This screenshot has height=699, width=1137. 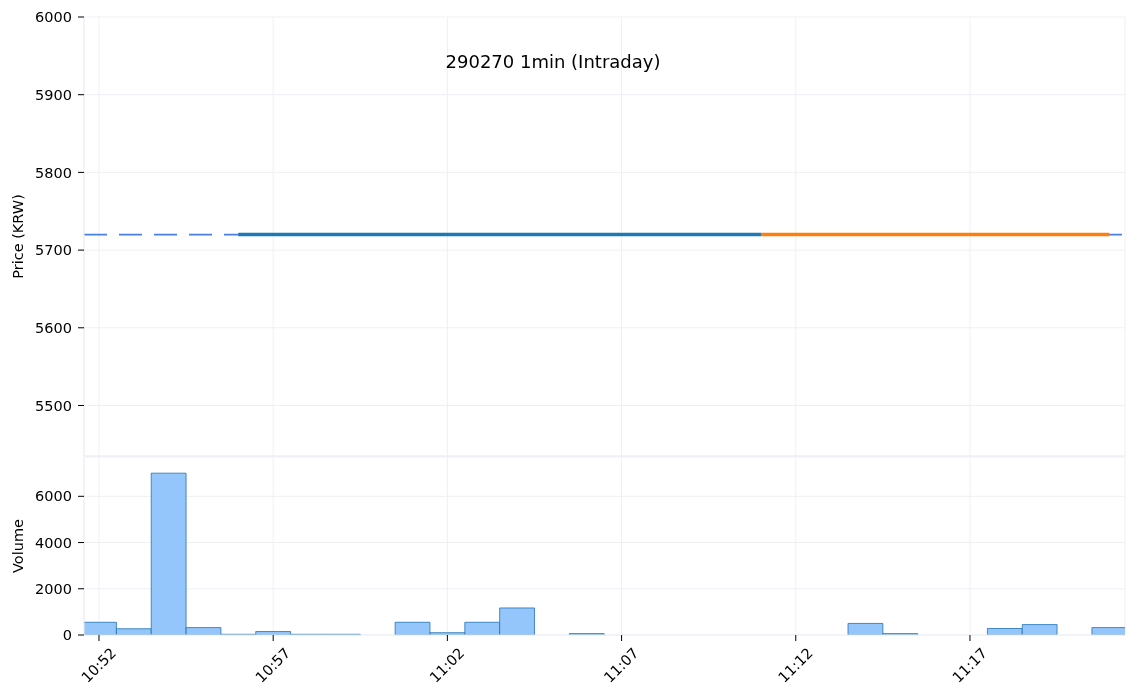 What do you see at coordinates (53, 172) in the screenshot?
I see `y-tick-label: 5800` at bounding box center [53, 172].